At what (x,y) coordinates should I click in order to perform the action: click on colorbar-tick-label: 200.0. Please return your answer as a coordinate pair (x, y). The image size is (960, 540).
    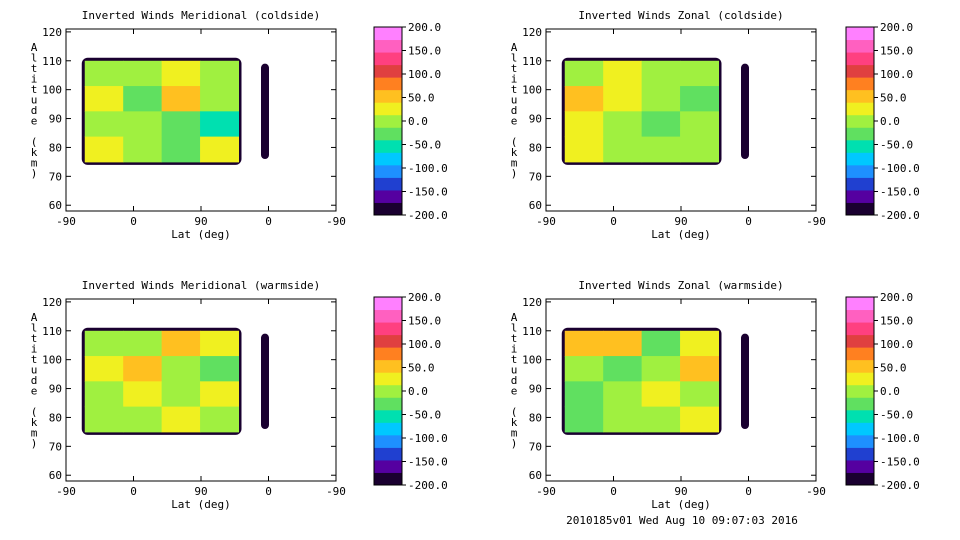
    Looking at the image, I should click on (424, 297).